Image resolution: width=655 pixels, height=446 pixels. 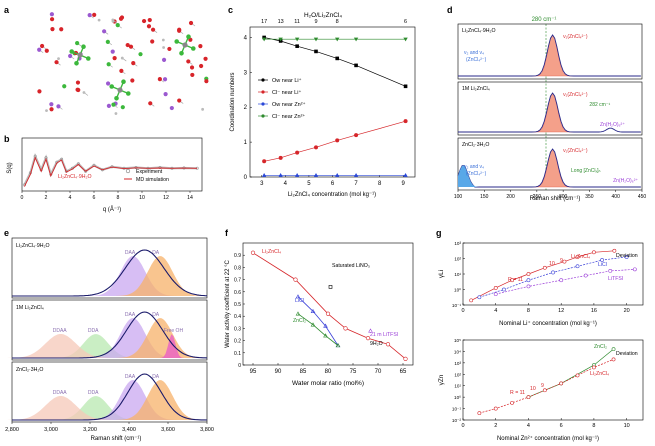 What do you see at coordinates (332, 195) in the screenshot?
I see `panel-c-xlabel: Li₂ZnCl₄ concentration (mol kg⁻¹)` at bounding box center [332, 195].